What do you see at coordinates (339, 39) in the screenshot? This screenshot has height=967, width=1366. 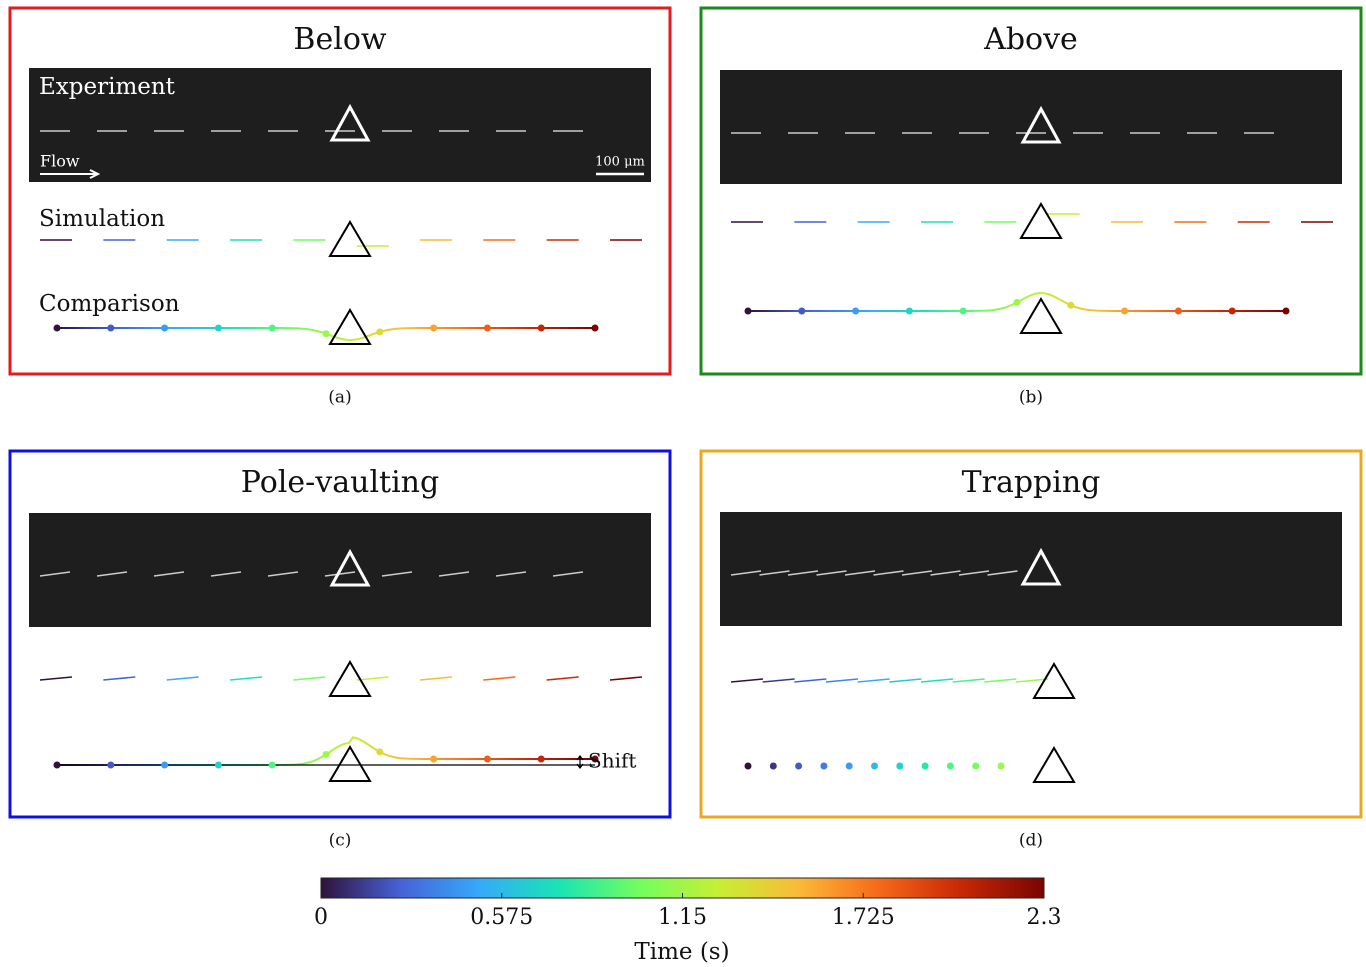 I see `panel-title: Below` at bounding box center [339, 39].